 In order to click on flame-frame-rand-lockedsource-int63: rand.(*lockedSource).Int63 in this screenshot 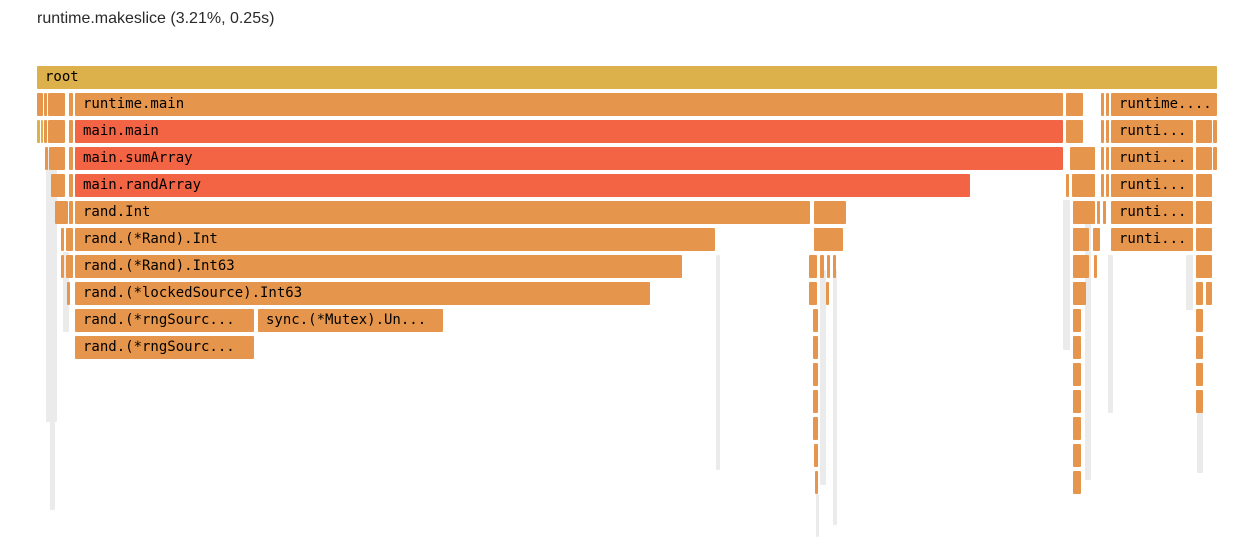, I will do `click(362, 293)`.